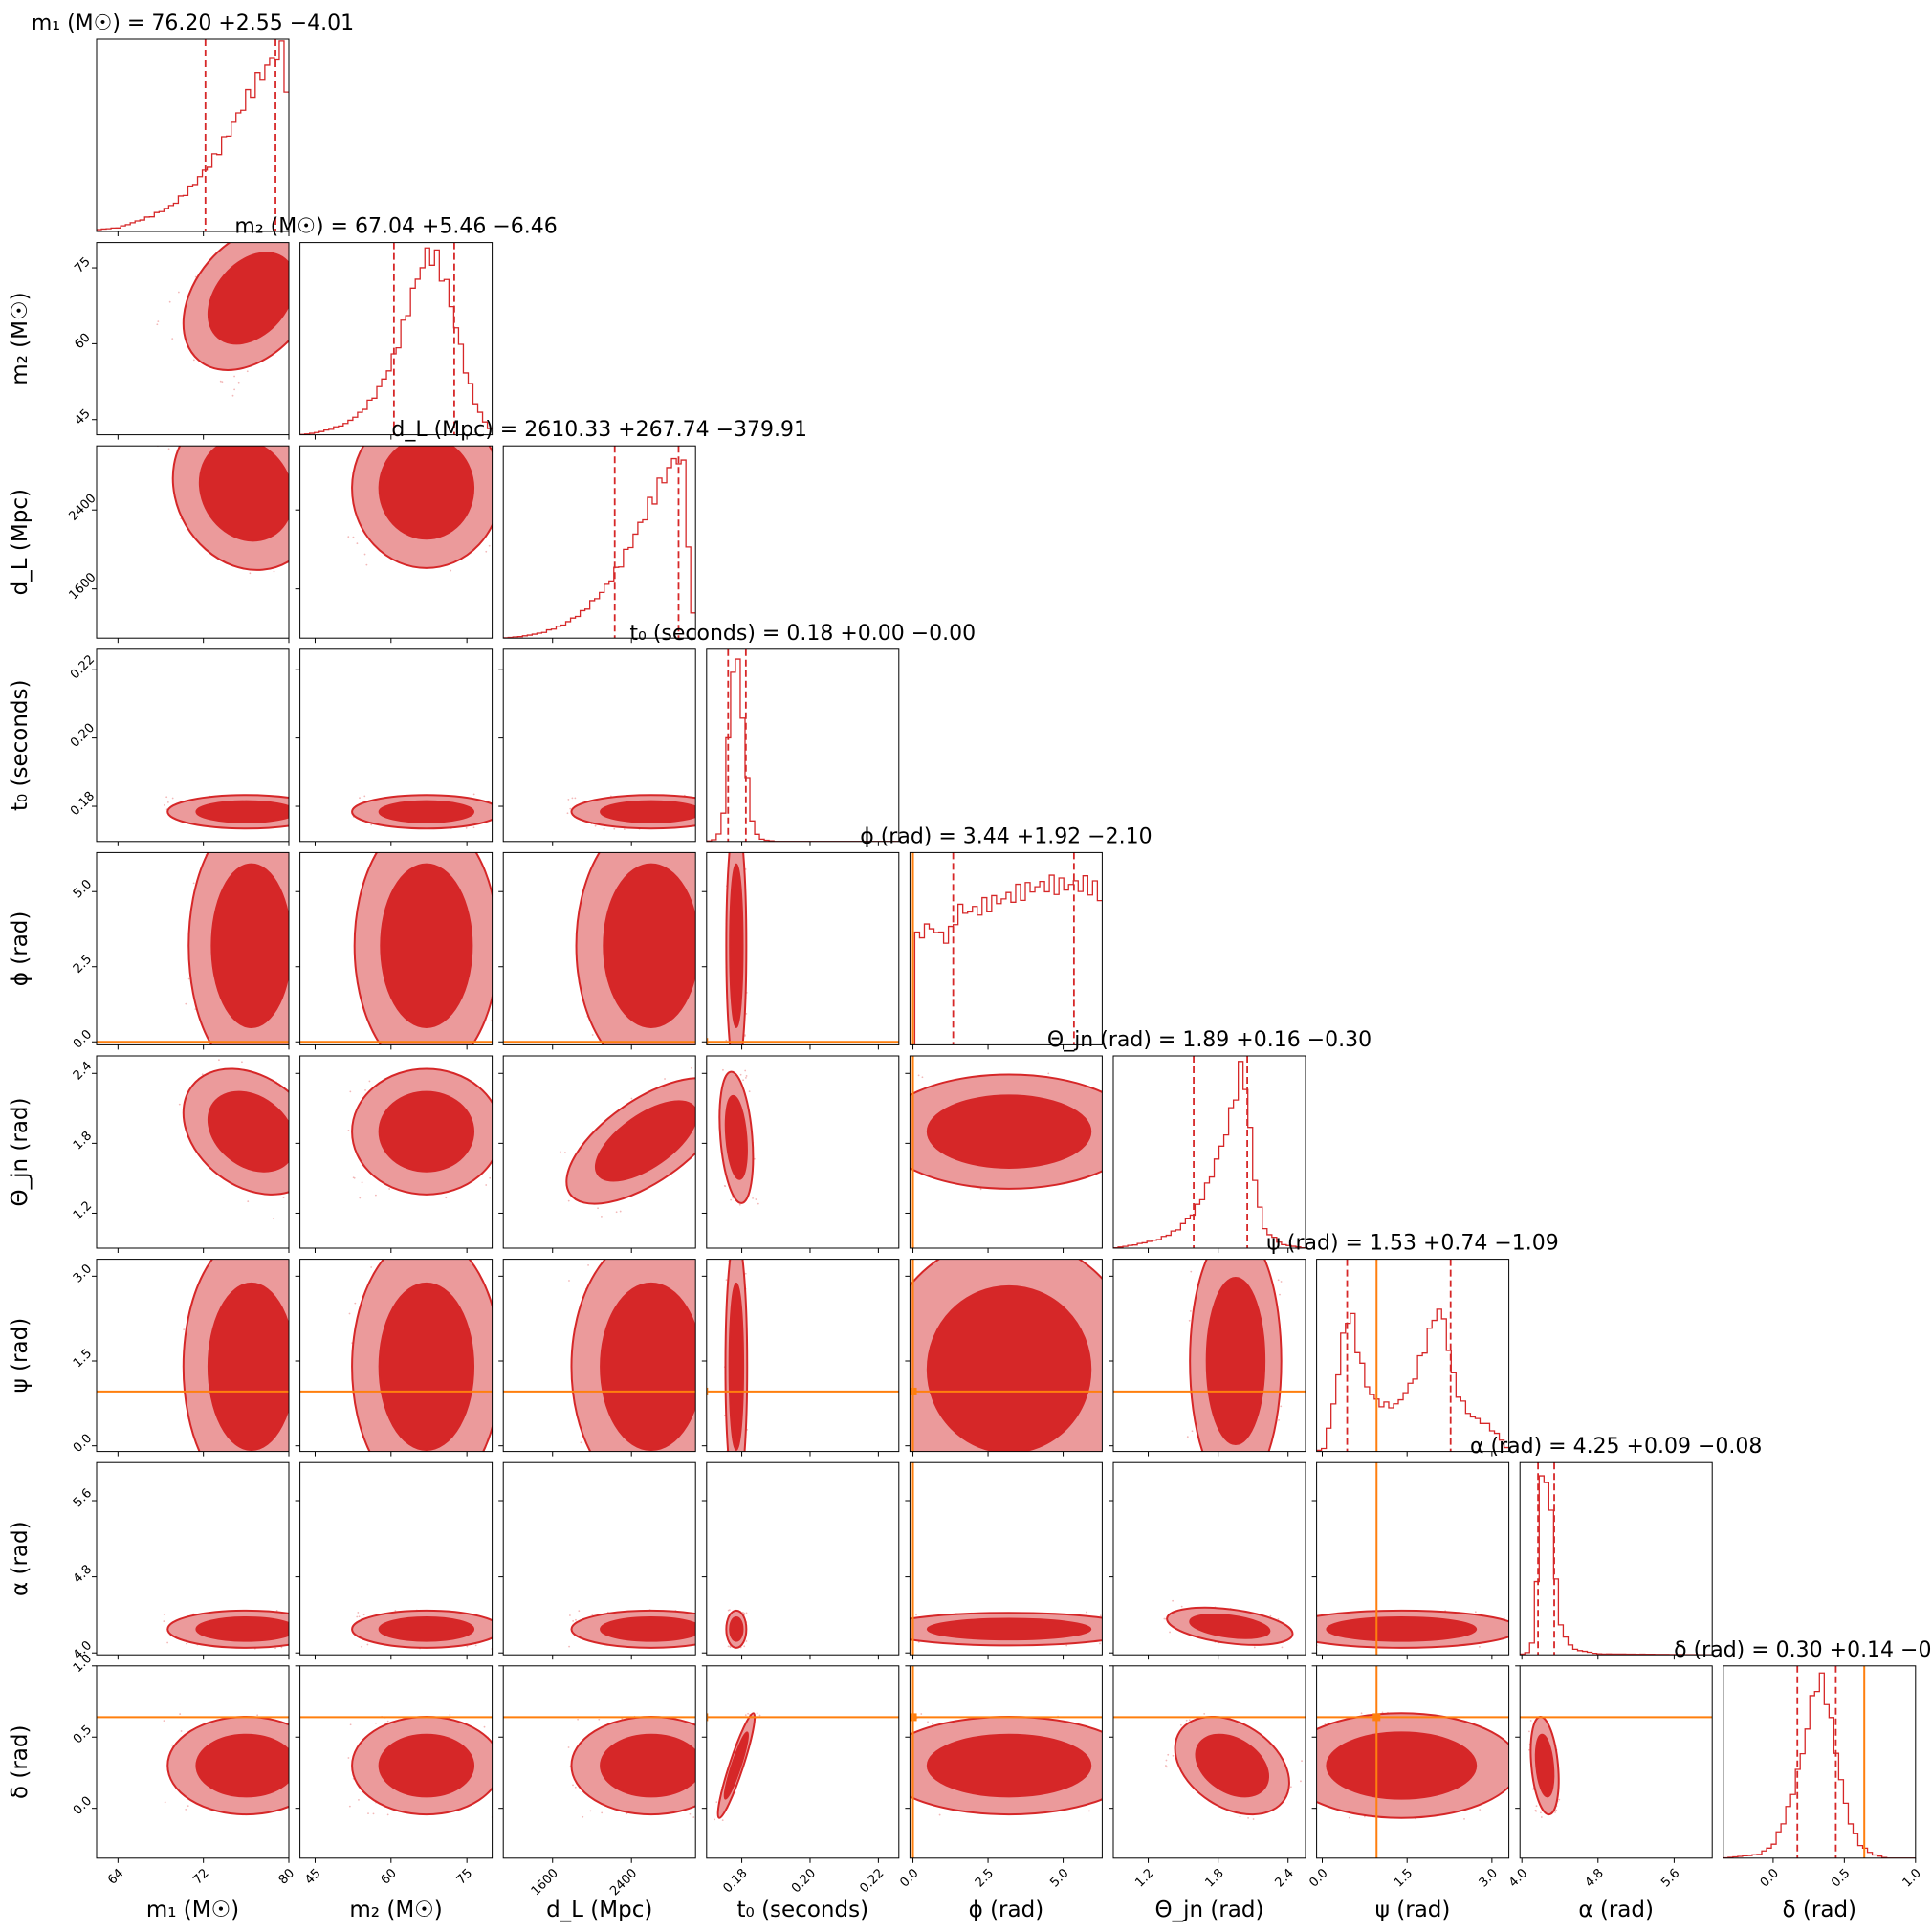 This screenshot has width=1932, height=1932. What do you see at coordinates (1144, 1878) in the screenshot?
I see `x-tick-label: 1.2` at bounding box center [1144, 1878].